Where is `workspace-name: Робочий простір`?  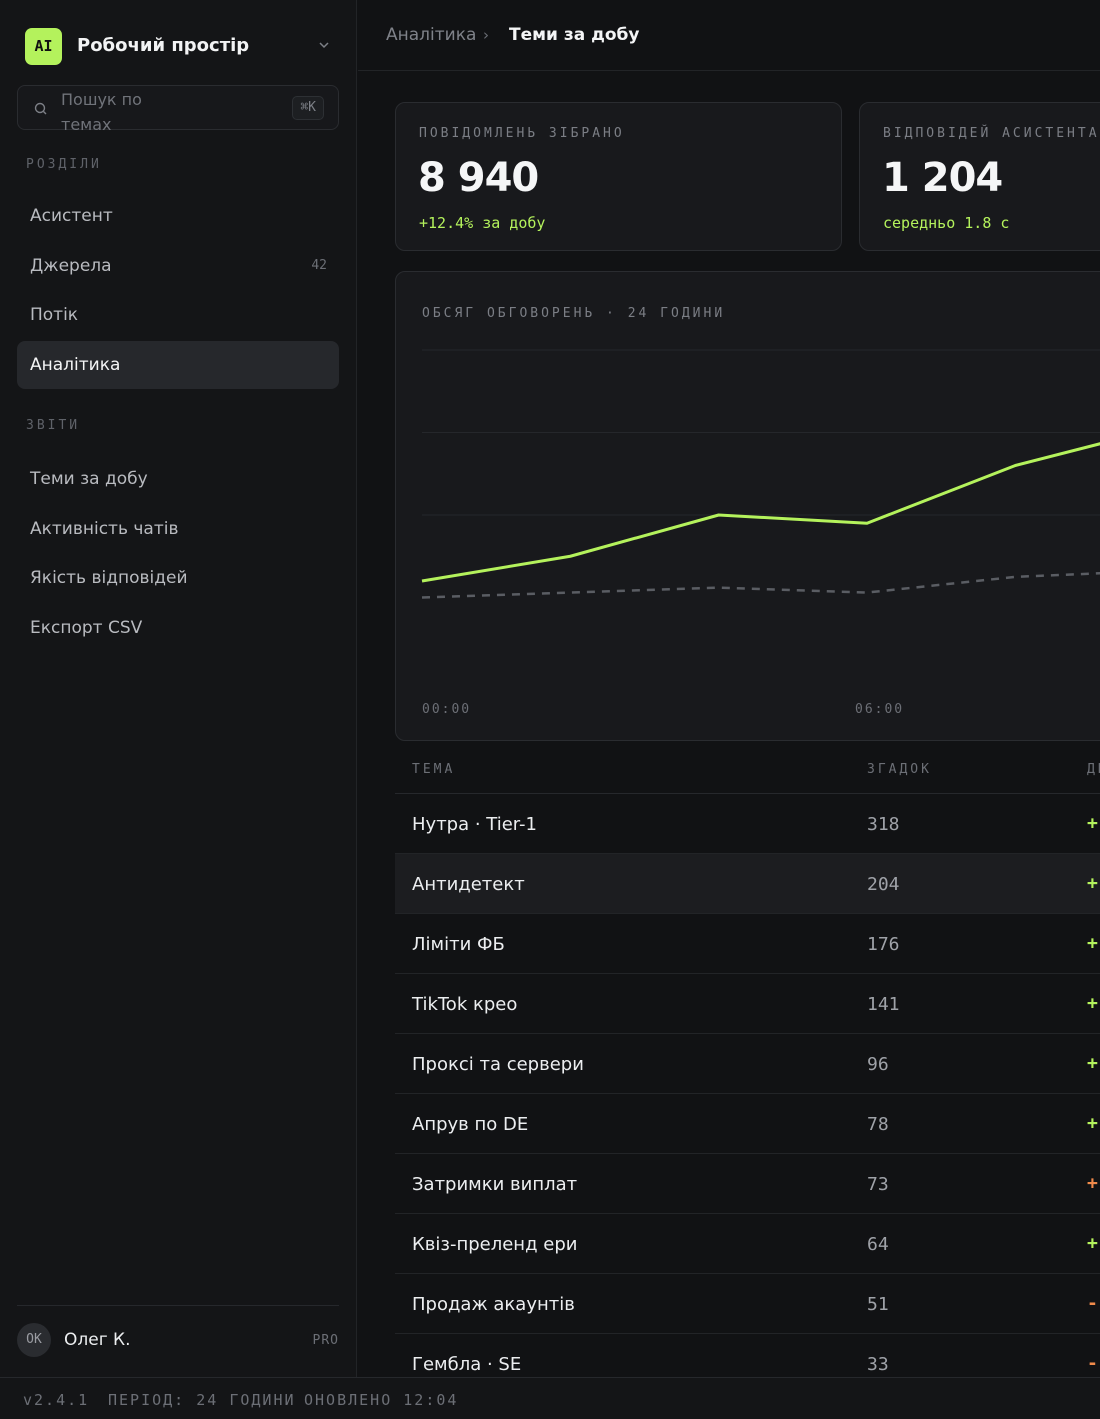
workspace-name: Робочий простір is located at coordinates (163, 45).